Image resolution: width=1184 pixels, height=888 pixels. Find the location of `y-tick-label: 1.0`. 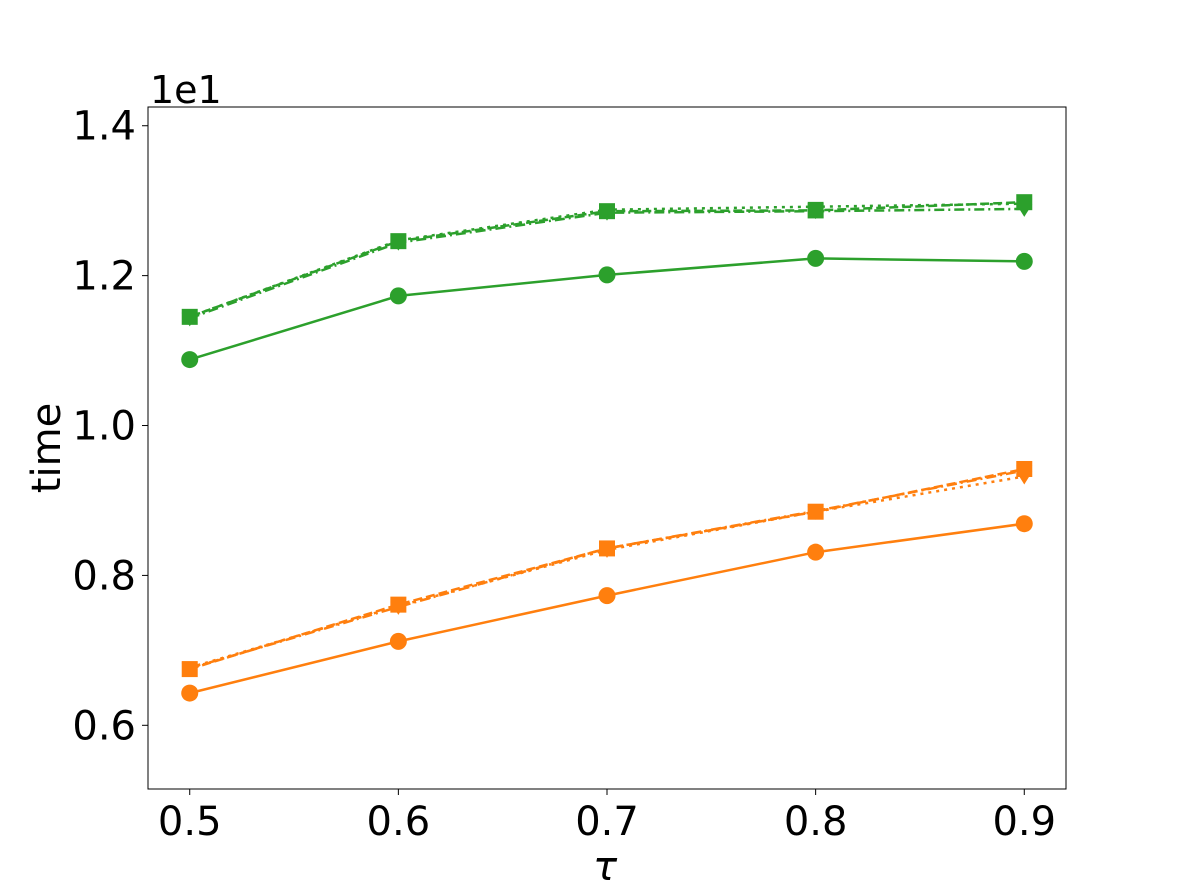

y-tick-label: 1.0 is located at coordinates (104, 427).